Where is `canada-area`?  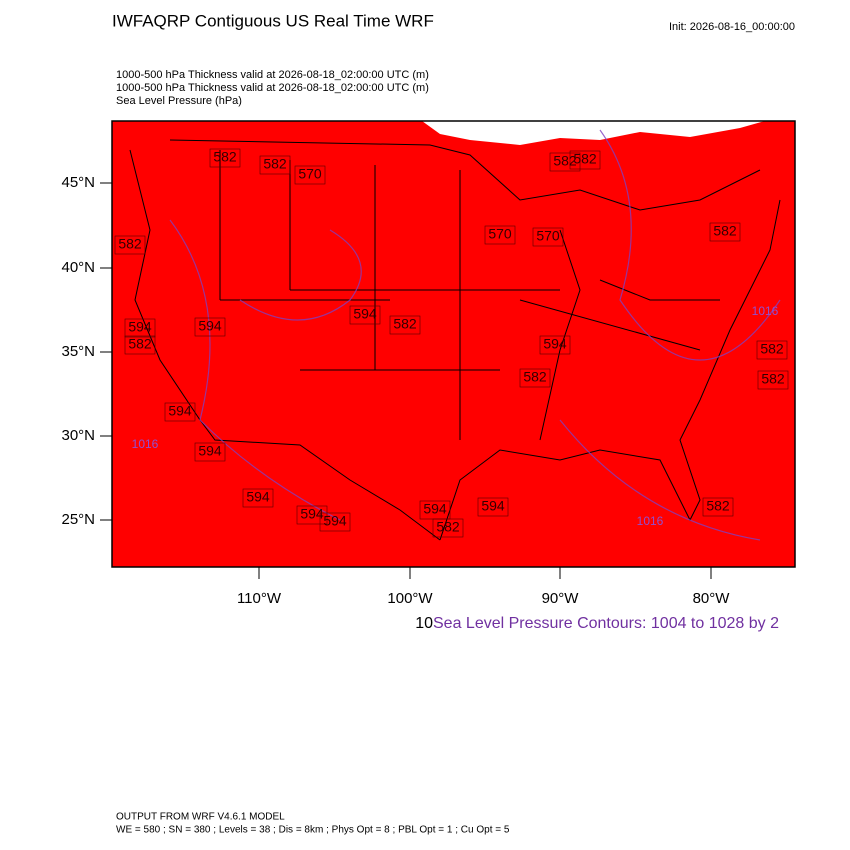 canada-area is located at coordinates (593, 133).